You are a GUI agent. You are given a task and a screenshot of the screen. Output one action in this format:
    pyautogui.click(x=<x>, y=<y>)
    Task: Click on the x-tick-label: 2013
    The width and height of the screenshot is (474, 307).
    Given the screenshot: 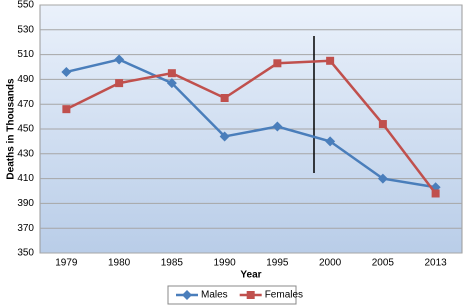 What is the action you would take?
    pyautogui.click(x=436, y=263)
    